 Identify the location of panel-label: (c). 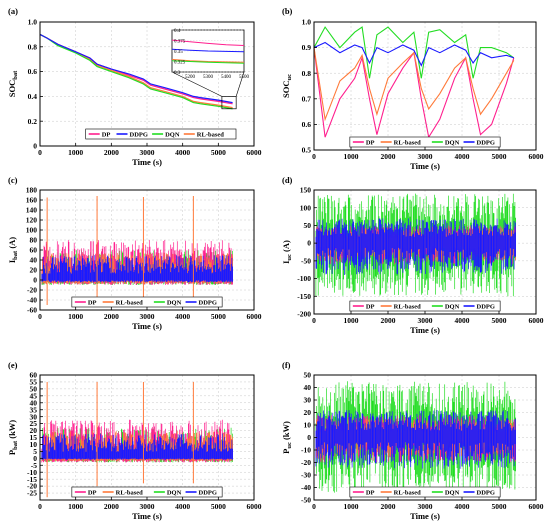
(13, 180).